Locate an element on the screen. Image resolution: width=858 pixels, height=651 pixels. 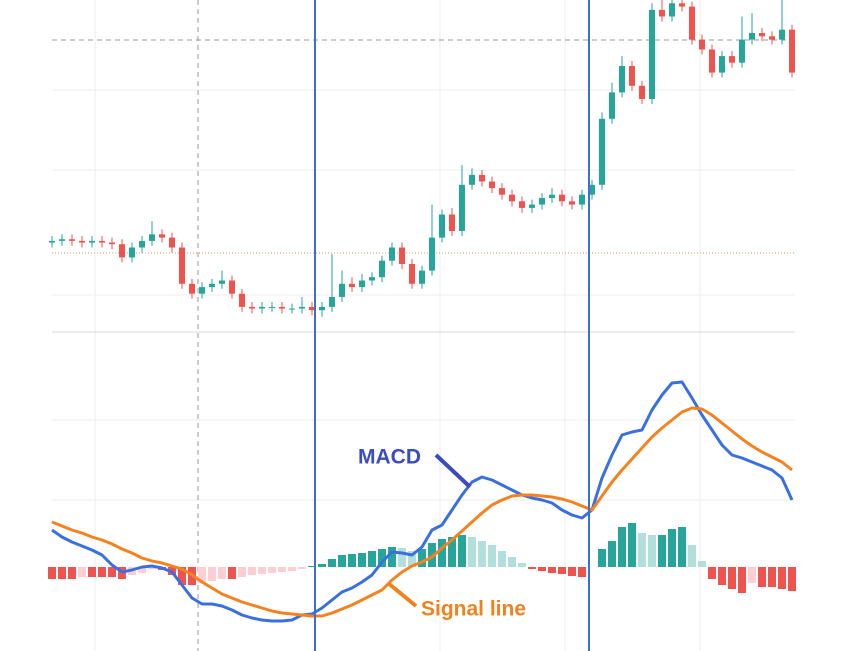
macd-label: MACD is located at coordinates (389, 457).